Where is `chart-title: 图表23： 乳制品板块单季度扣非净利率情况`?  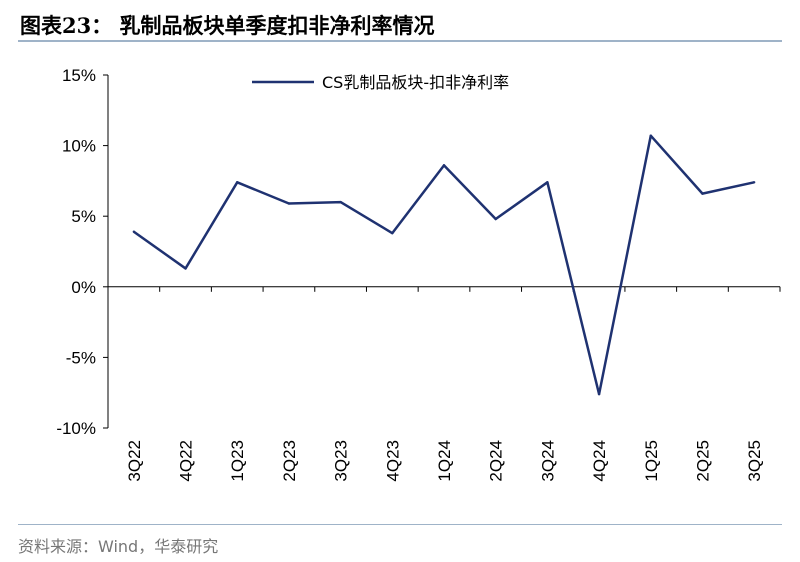 chart-title: 图表23： 乳制品板块单季度扣非净利率情况 is located at coordinates (227, 25).